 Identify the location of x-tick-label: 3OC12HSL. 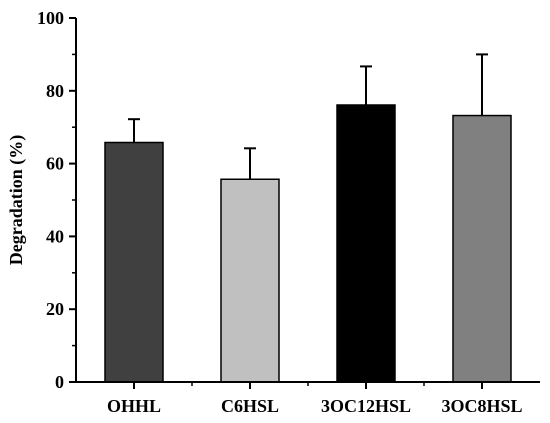
(366, 406).